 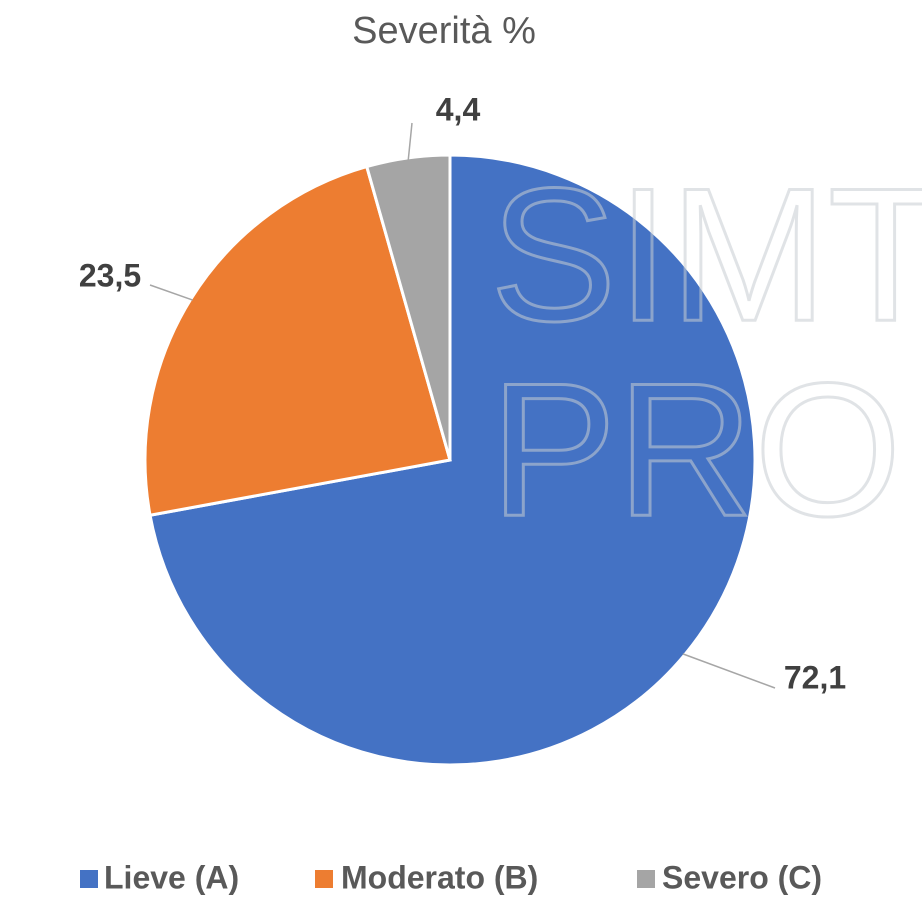 What do you see at coordinates (815, 677) in the screenshot?
I see `data-label: 72,1` at bounding box center [815, 677].